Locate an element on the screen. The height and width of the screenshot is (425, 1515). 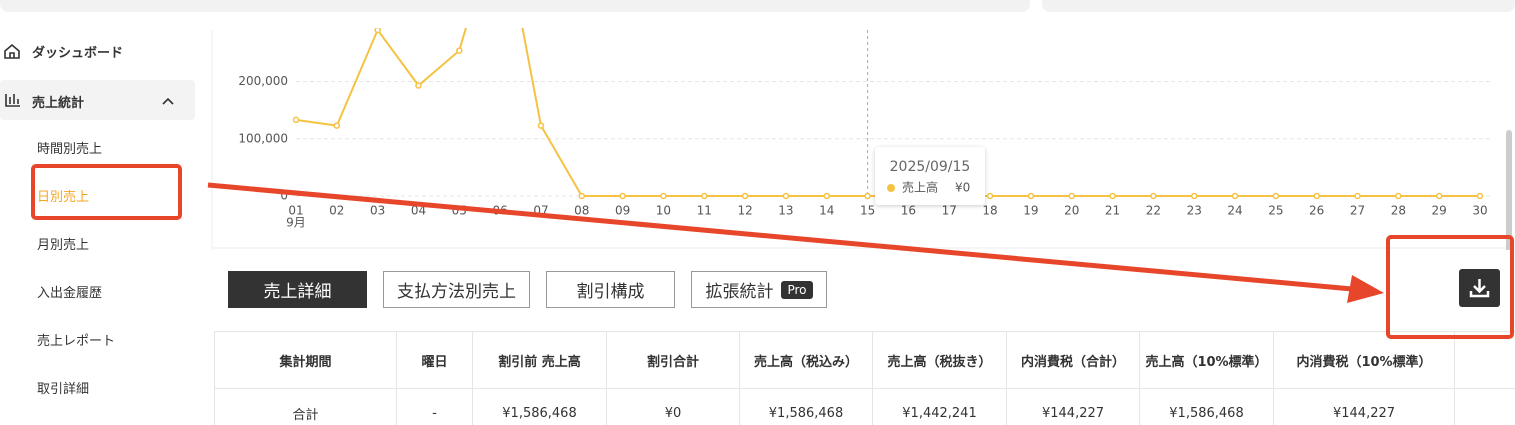
nav-icons is located at coordinates (89, 75).